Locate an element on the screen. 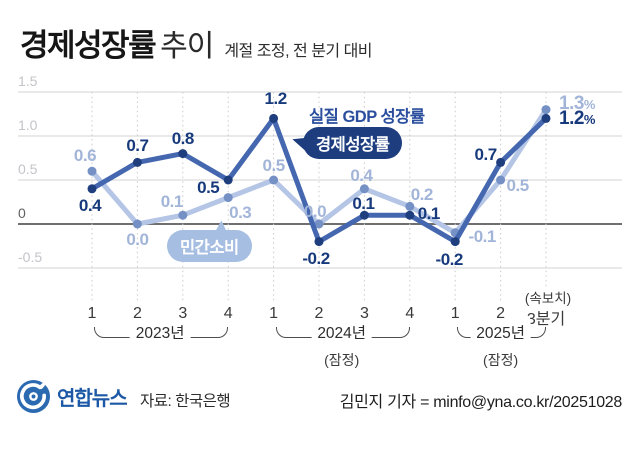 This screenshot has width=640, height=476. value-label: 1.3% is located at coordinates (577, 103).